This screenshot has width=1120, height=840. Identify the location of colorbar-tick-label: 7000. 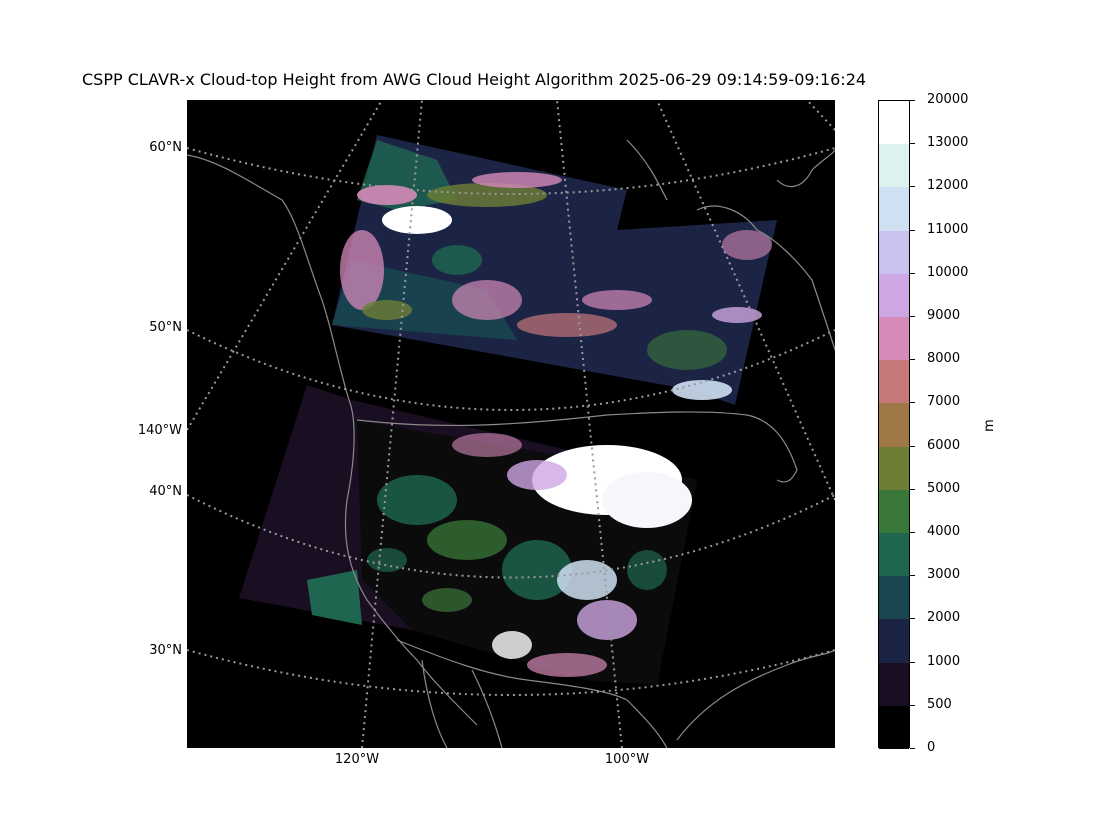
(944, 402).